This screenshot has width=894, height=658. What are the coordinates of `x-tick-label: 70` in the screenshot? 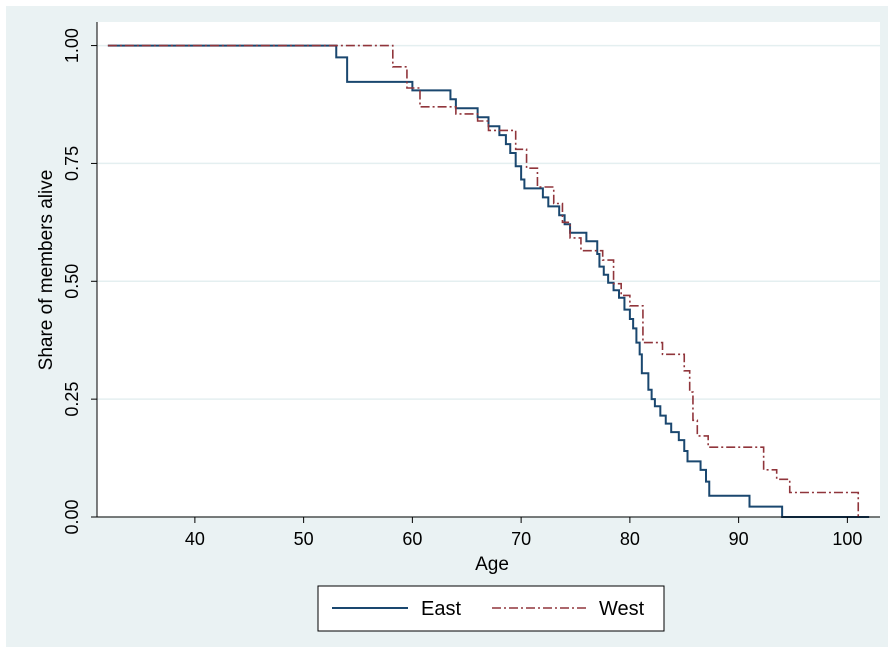 It's located at (521, 539).